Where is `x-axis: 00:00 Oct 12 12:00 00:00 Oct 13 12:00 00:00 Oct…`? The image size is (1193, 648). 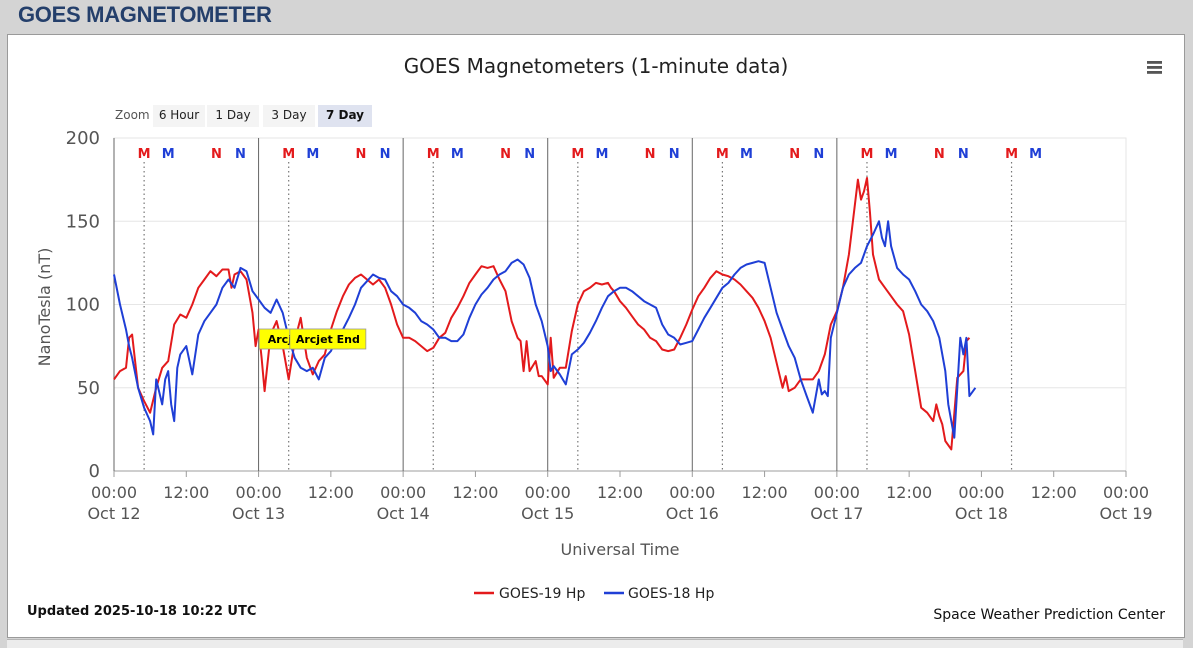 x-axis: 00:00 Oct 12 12:00 00:00 Oct 13 12:00 00:00 Oct… is located at coordinates (620, 497).